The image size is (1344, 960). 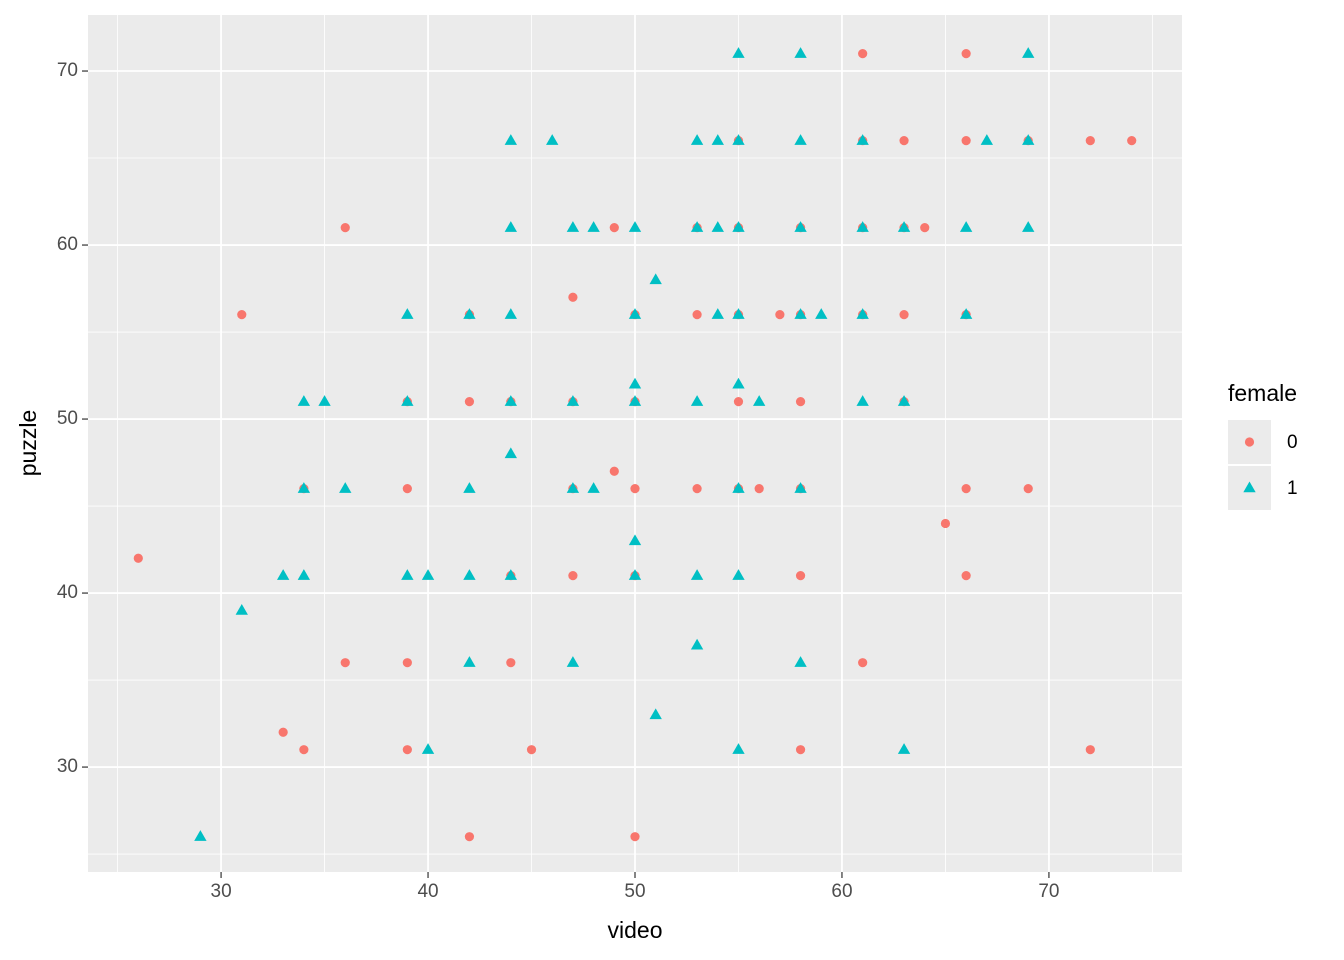 I want to click on y-axis-title: puzzle, so click(x=28, y=443).